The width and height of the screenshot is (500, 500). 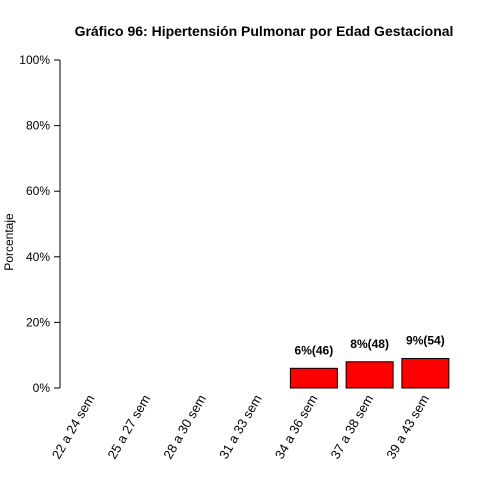 I want to click on y-axis-label: Porcentaje, so click(x=9, y=242).